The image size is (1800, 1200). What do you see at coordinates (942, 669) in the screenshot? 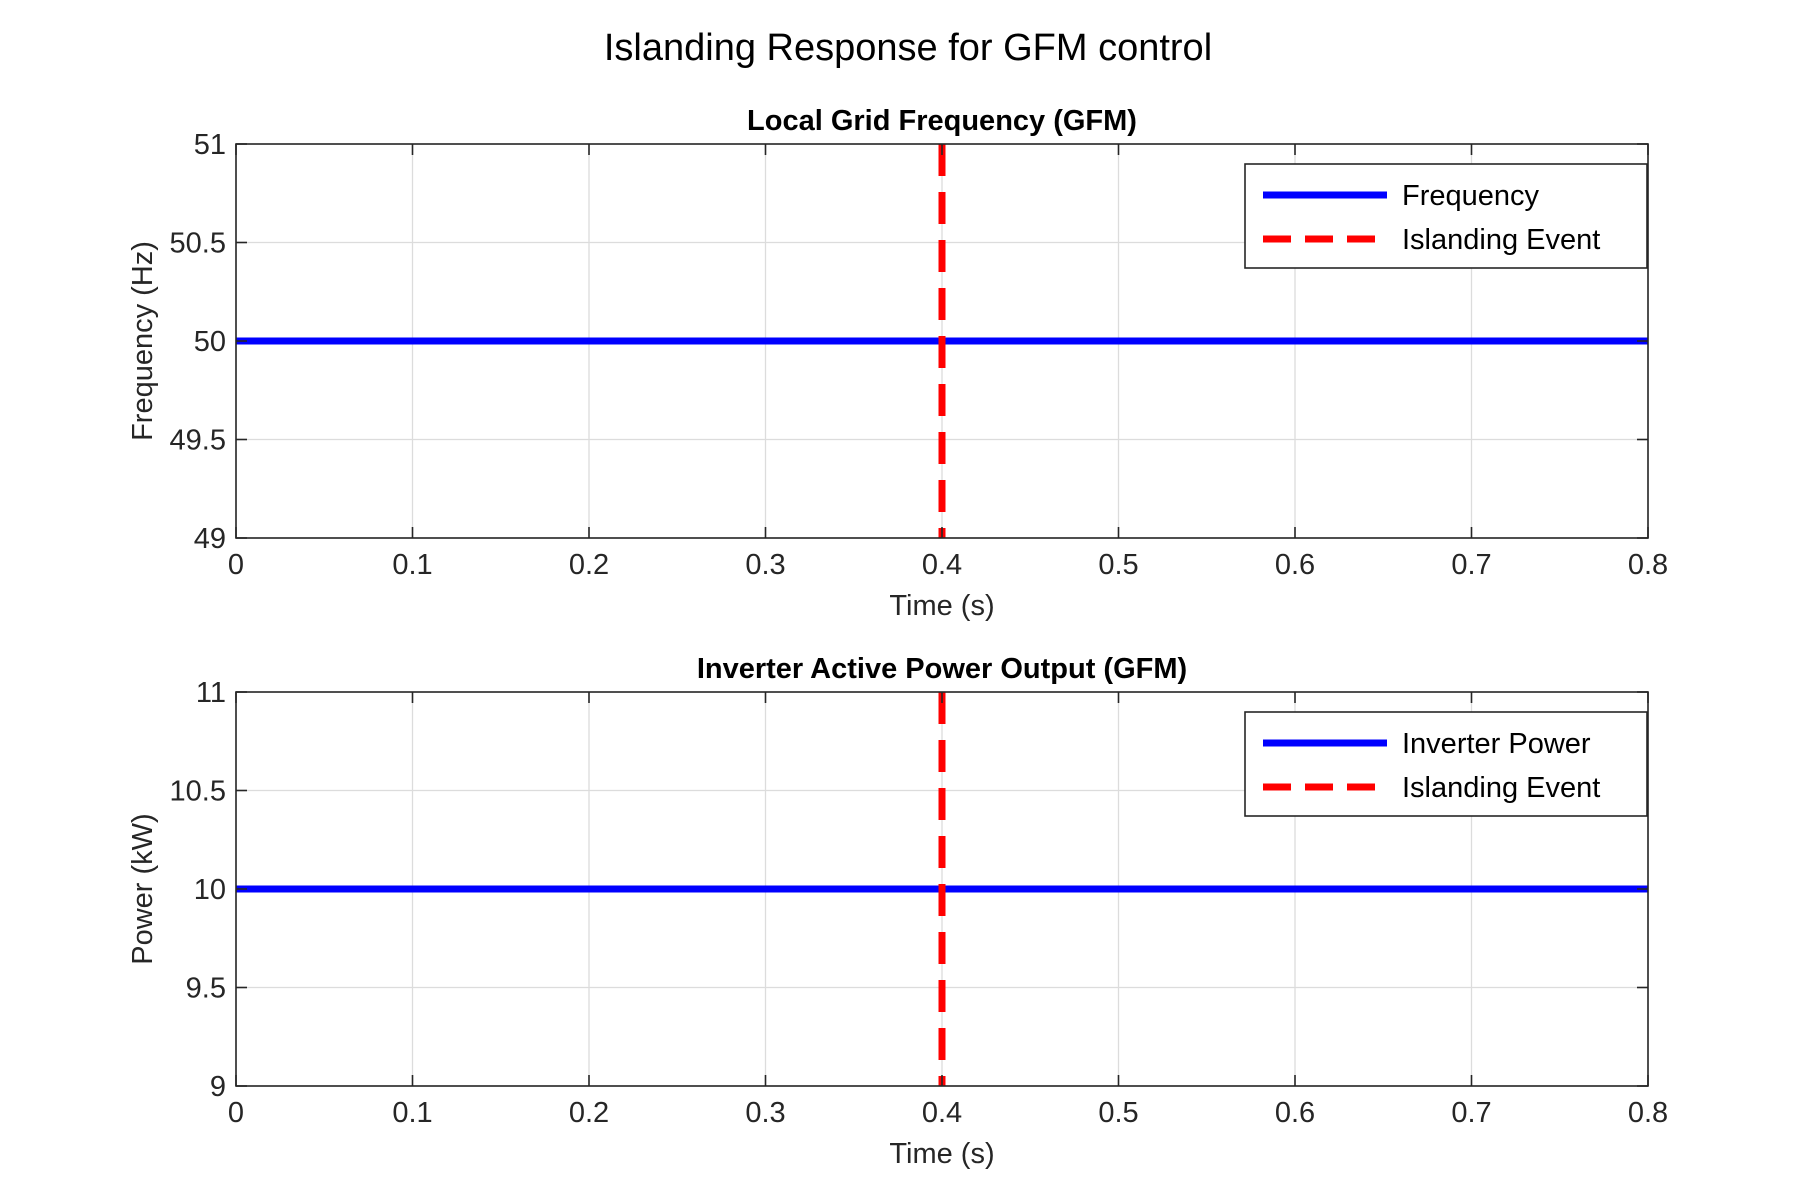
I see `axes-title: Inverter Active Power Output (GFM)` at bounding box center [942, 669].